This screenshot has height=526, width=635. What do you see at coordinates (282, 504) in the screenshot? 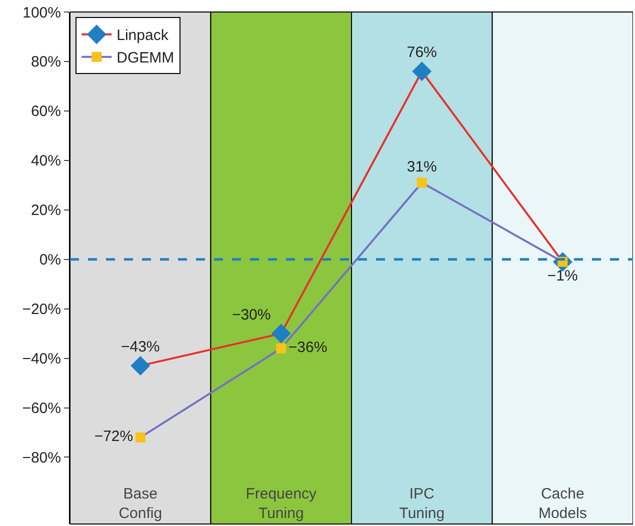
I see `x-tick-label: Frequency Tuning` at bounding box center [282, 504].